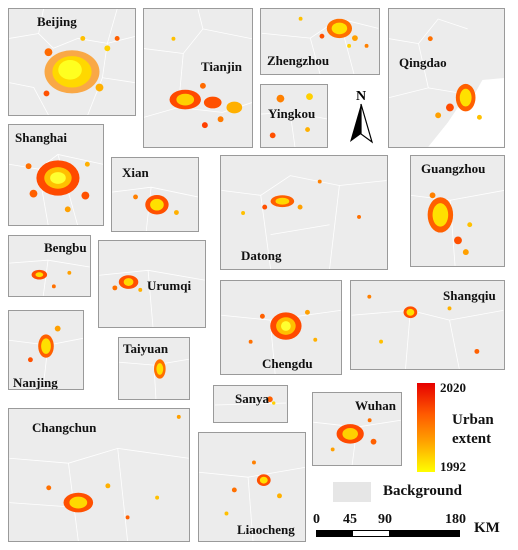 The image size is (518, 550). I want to click on city-label-xian: Xian, so click(135, 172).